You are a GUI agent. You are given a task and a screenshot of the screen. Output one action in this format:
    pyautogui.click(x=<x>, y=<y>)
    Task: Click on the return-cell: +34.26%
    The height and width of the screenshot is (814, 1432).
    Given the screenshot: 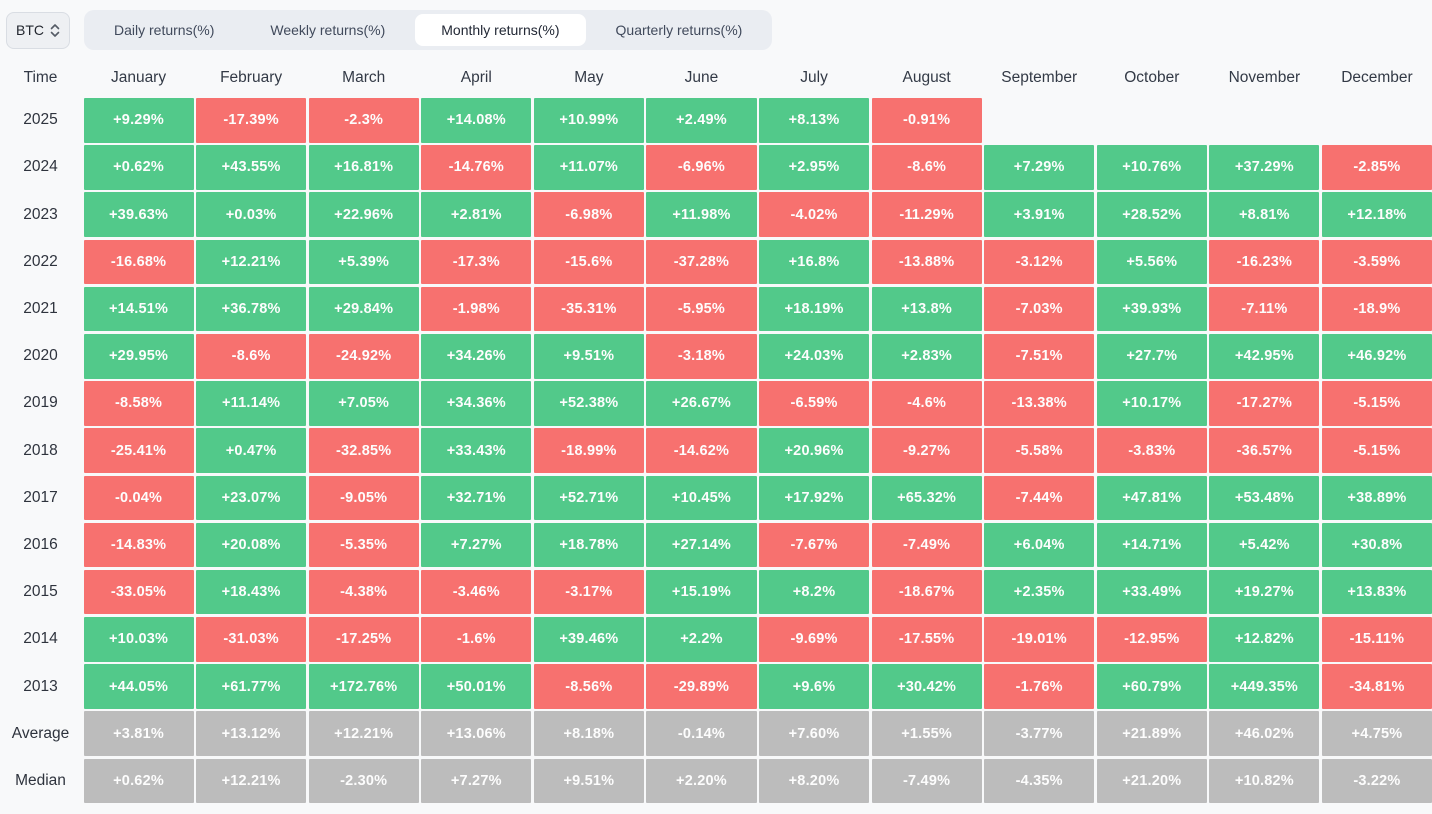 What is the action you would take?
    pyautogui.click(x=476, y=356)
    